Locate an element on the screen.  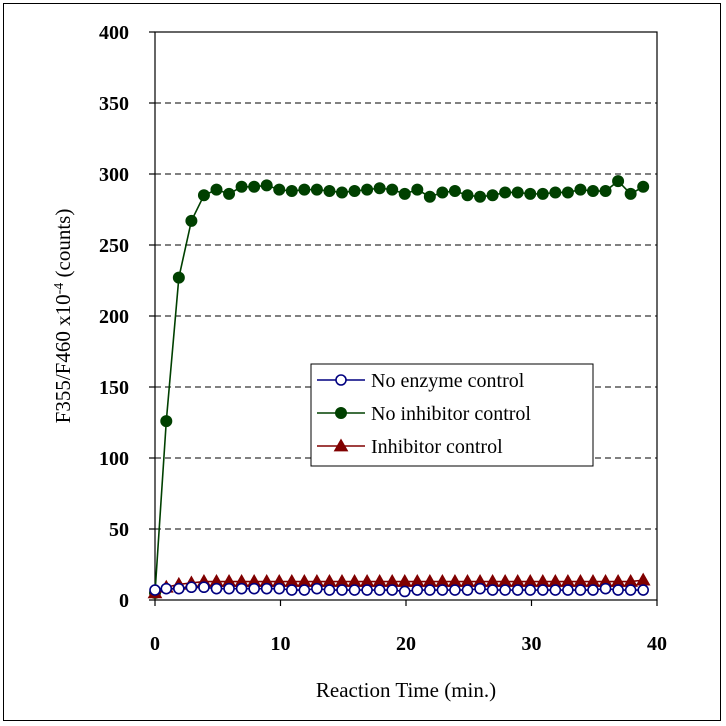
y-tick-label: 200 is located at coordinates (114, 317).